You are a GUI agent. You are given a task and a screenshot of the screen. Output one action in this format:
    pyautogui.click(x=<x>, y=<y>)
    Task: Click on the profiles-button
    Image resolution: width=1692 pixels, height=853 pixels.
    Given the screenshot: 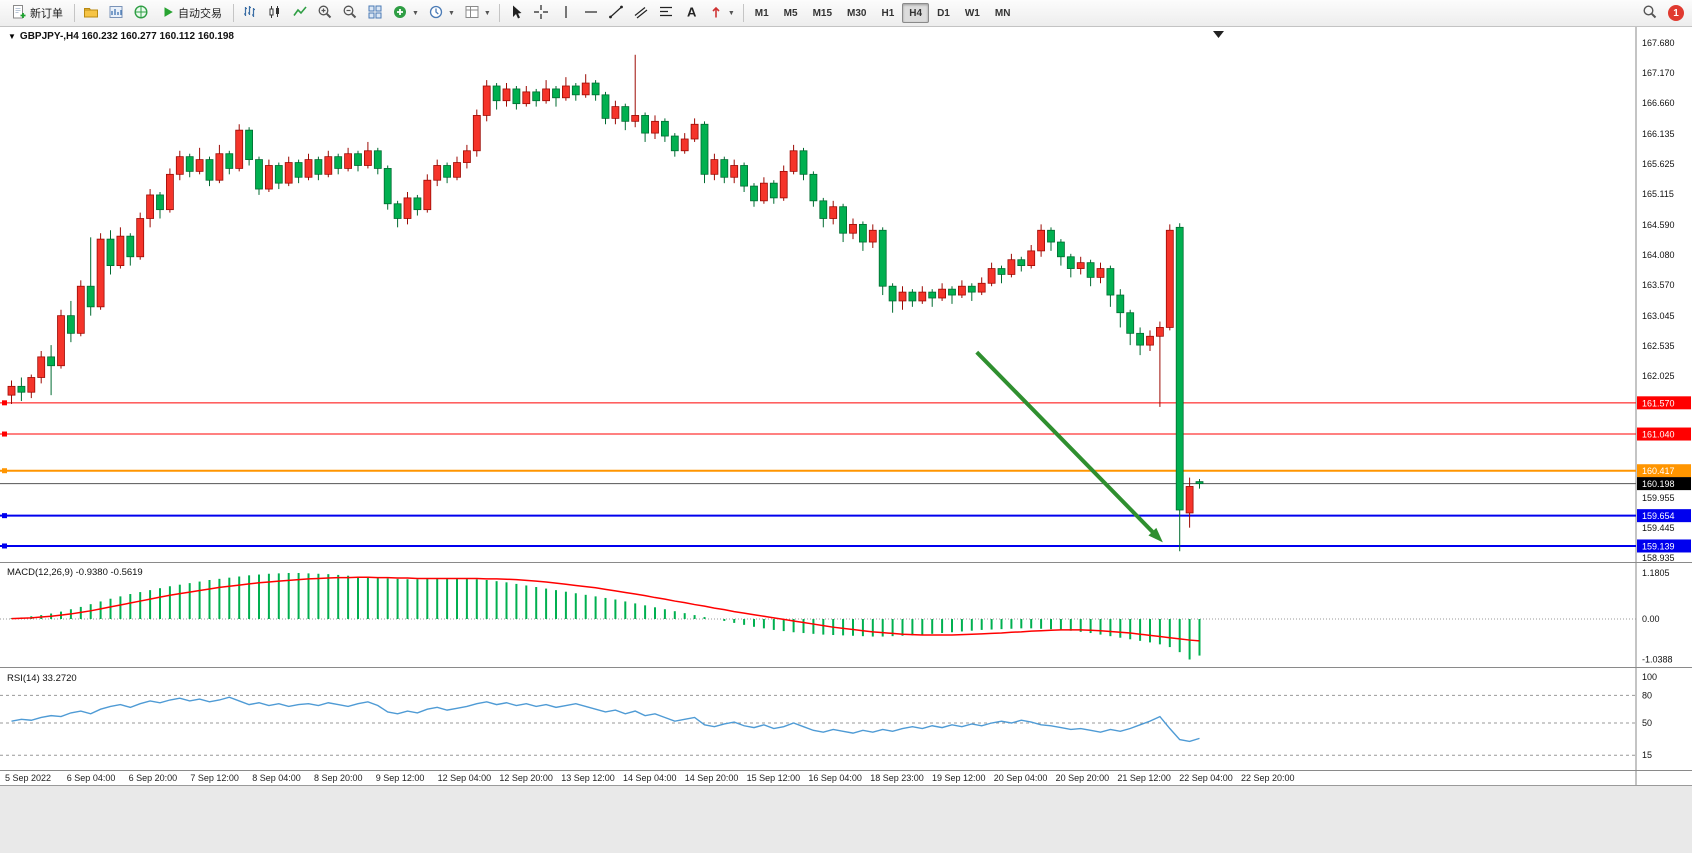 What is the action you would take?
    pyautogui.click(x=91, y=13)
    